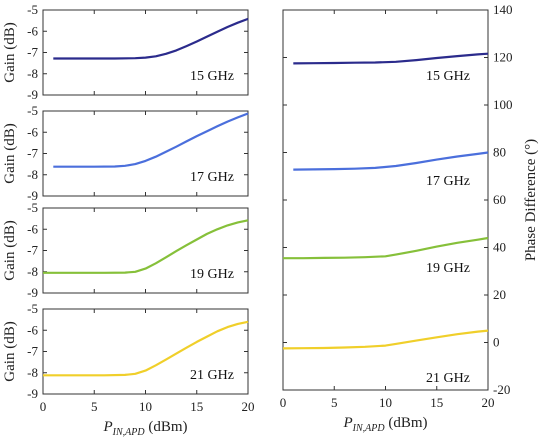 The image size is (550, 443). I want to click on y-tick-label: 0, so click(496, 342).